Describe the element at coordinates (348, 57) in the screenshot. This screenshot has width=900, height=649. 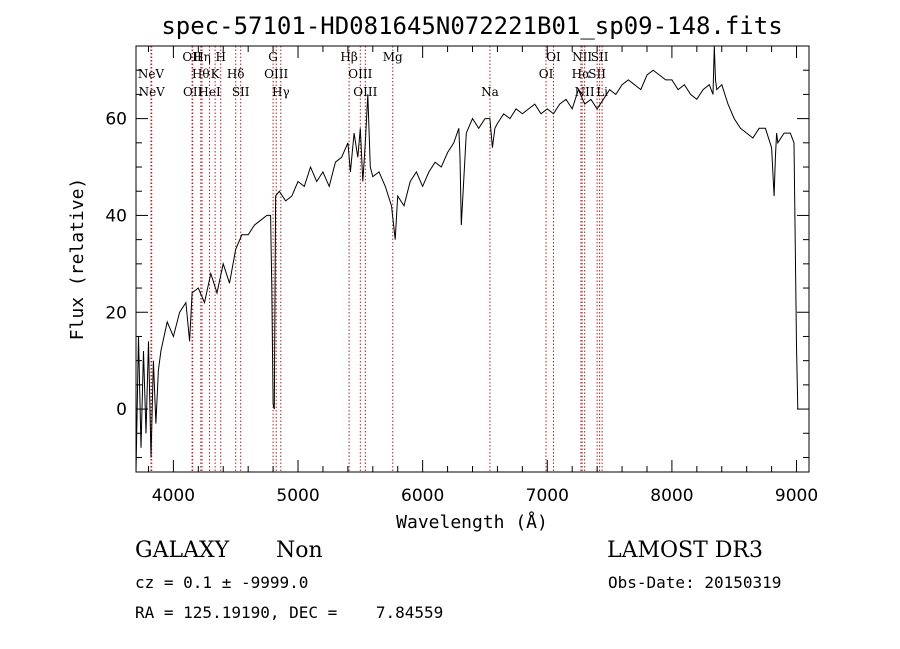
I see `spectral-line-label: Hβ` at that location.